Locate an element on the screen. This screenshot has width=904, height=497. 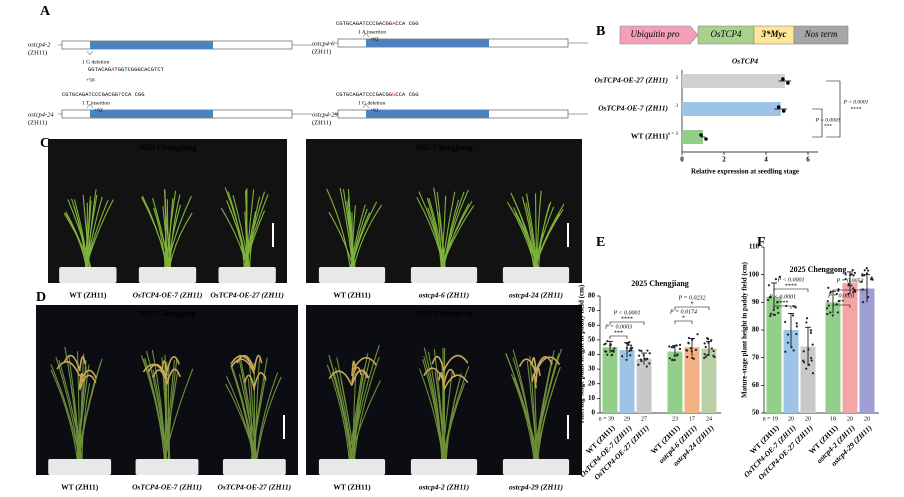
photo-label: ostcp4-24 (ZH11) is located at coordinates (536, 295).